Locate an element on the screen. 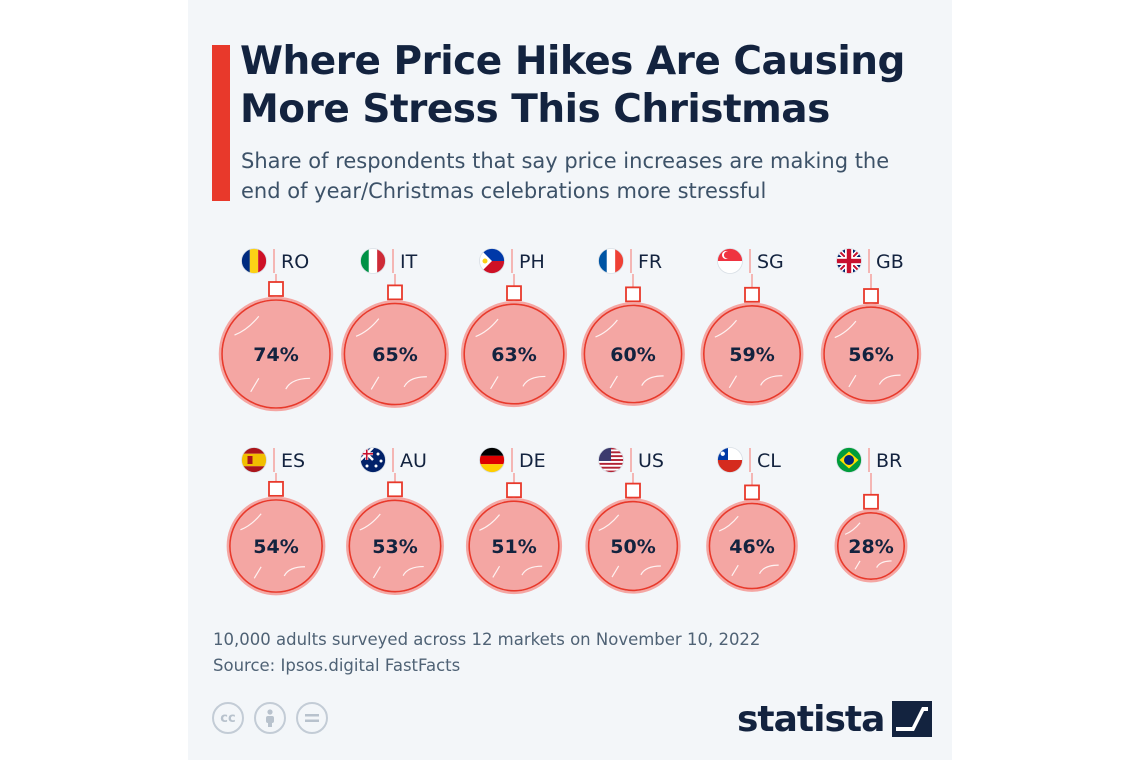  flag-australia-icon is located at coordinates (373, 460).